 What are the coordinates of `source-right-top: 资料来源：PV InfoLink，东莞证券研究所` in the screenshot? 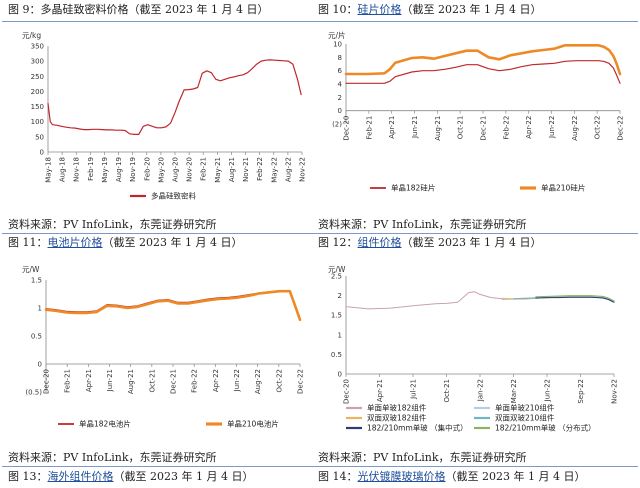 It's located at (422, 224).